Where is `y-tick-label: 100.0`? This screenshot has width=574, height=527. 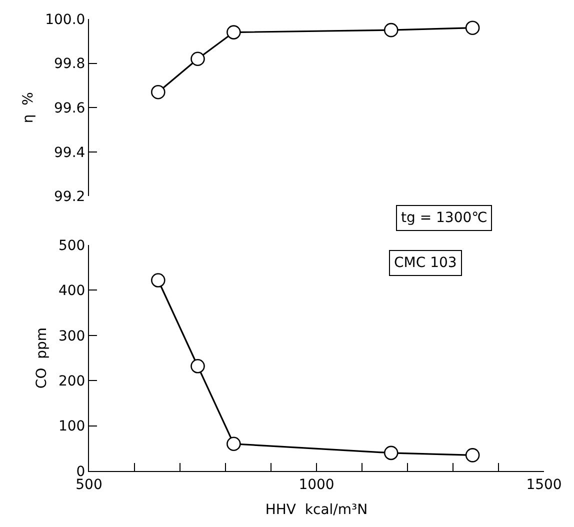 y-tick-label: 100.0 is located at coordinates (65, 20).